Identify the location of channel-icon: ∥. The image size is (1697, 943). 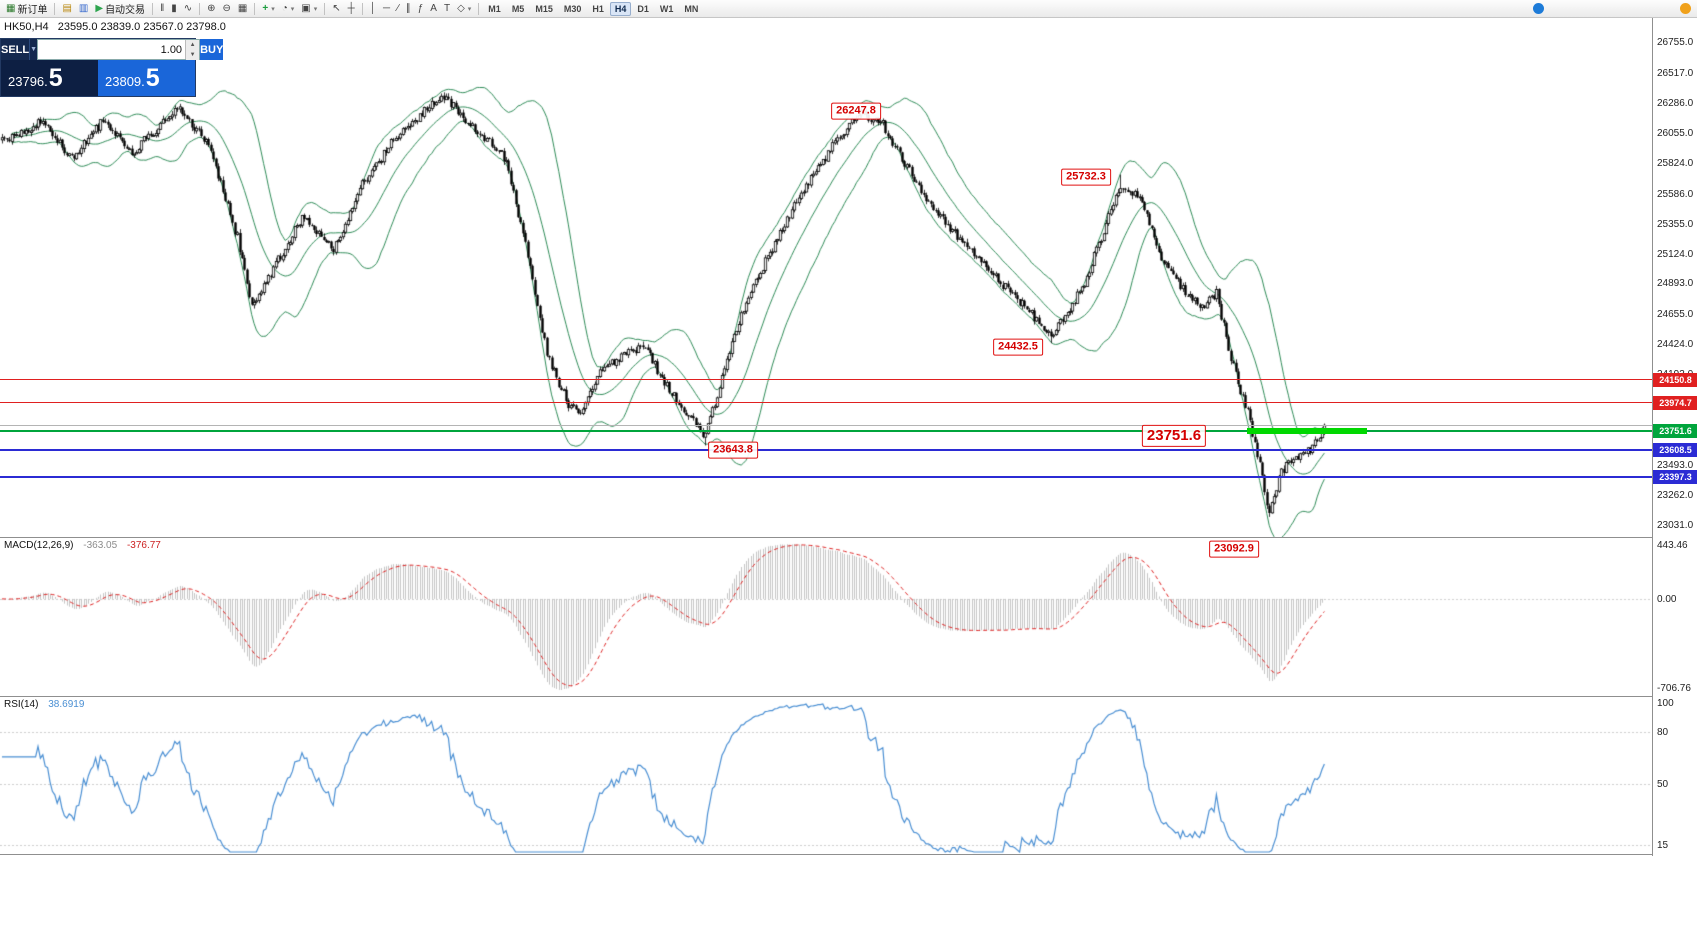
(408, 8).